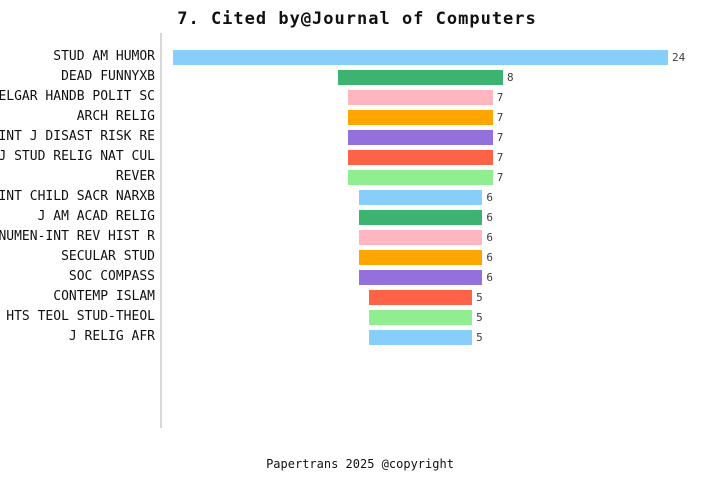 This screenshot has height=480, width=720. What do you see at coordinates (360, 464) in the screenshot?
I see `copyright-caption: Papertrans 2025 @copyright` at bounding box center [360, 464].